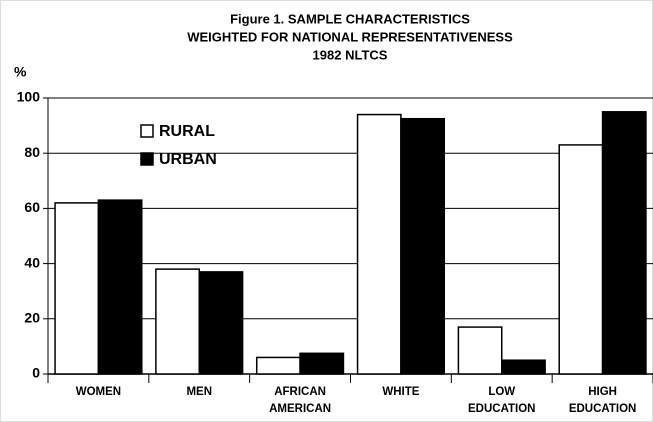 The image size is (653, 422). I want to click on y-tick-label: 20, so click(32, 318).